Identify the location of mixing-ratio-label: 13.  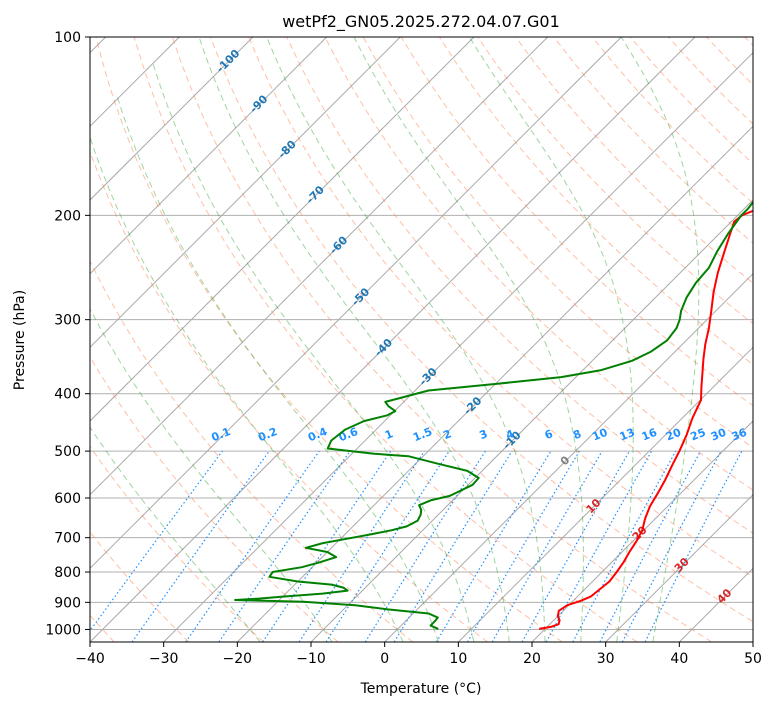
(627, 435).